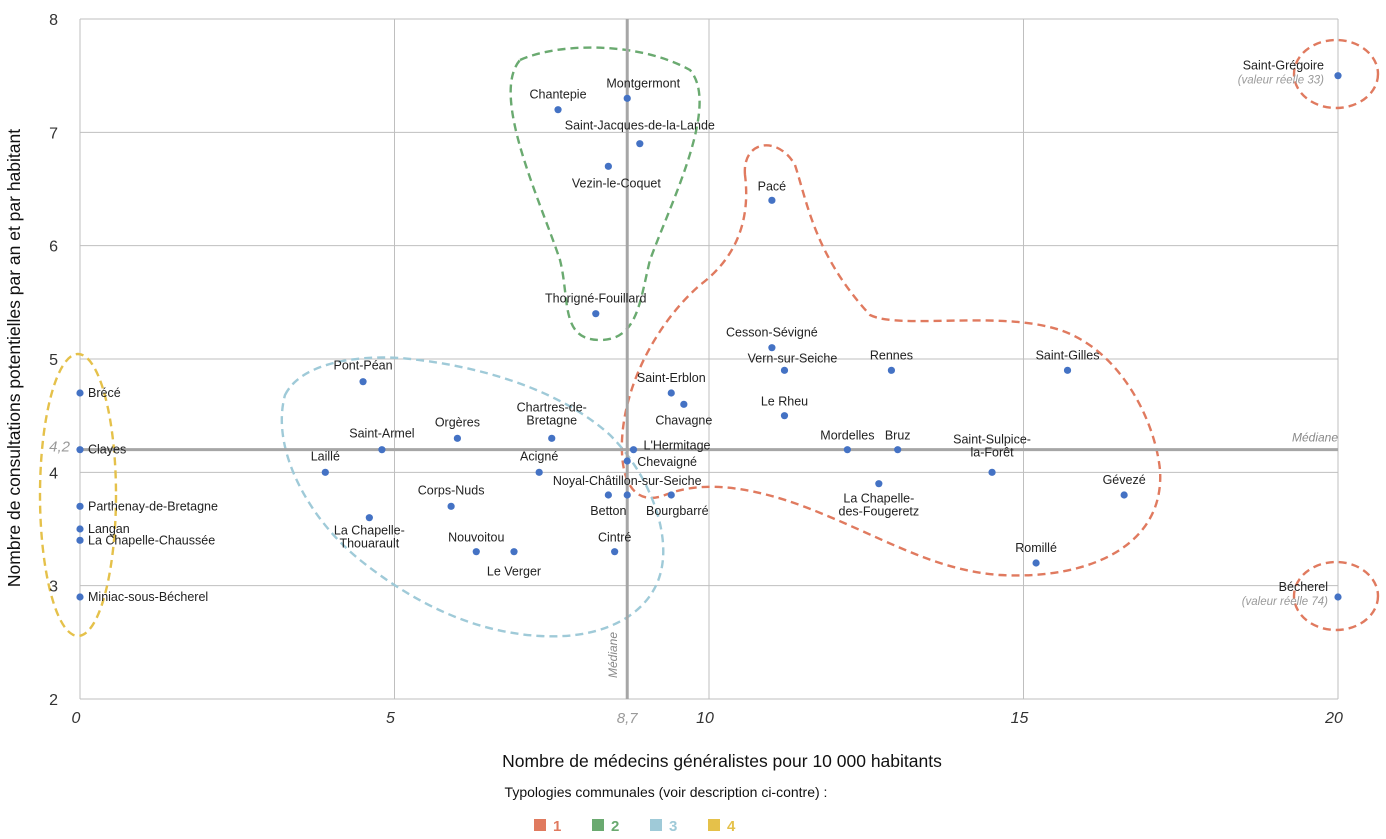 Image resolution: width=1386 pixels, height=839 pixels. Describe the element at coordinates (705, 718) in the screenshot. I see `x-tick-2: 10` at that location.